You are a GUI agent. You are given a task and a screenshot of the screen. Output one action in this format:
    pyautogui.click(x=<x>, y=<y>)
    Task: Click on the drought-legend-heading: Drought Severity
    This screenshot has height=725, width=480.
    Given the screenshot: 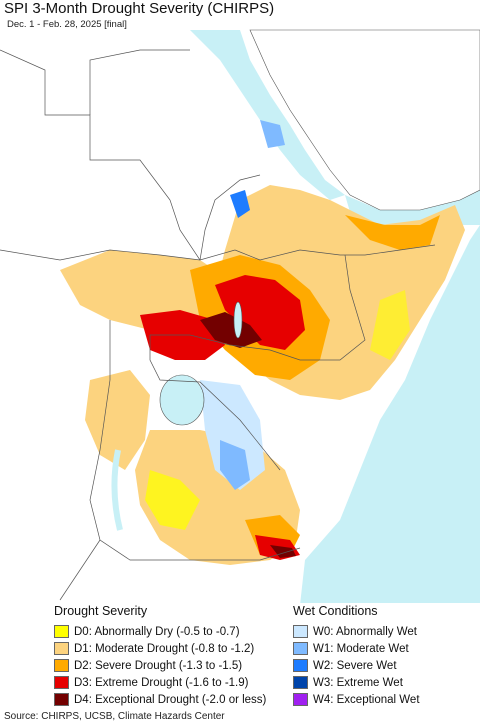 What is the action you would take?
    pyautogui.click(x=101, y=611)
    